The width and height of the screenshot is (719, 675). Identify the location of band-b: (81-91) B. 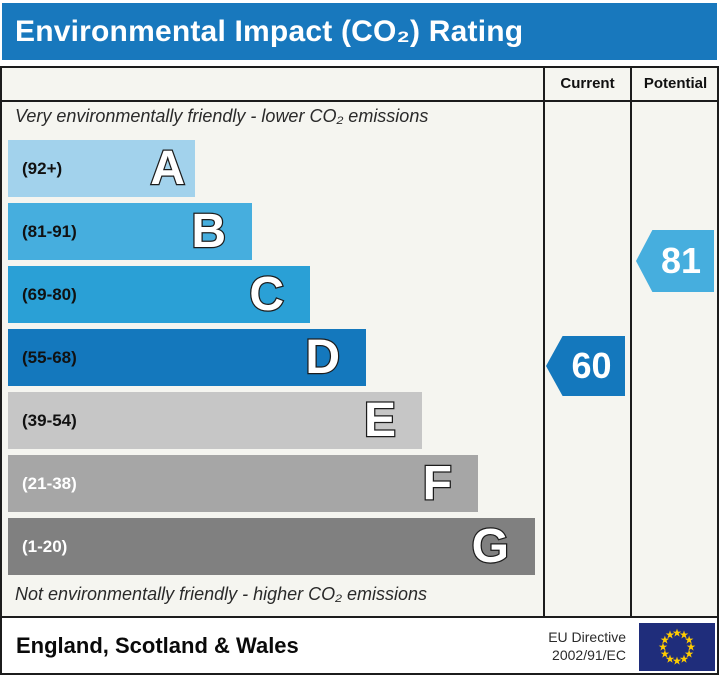
(130, 231).